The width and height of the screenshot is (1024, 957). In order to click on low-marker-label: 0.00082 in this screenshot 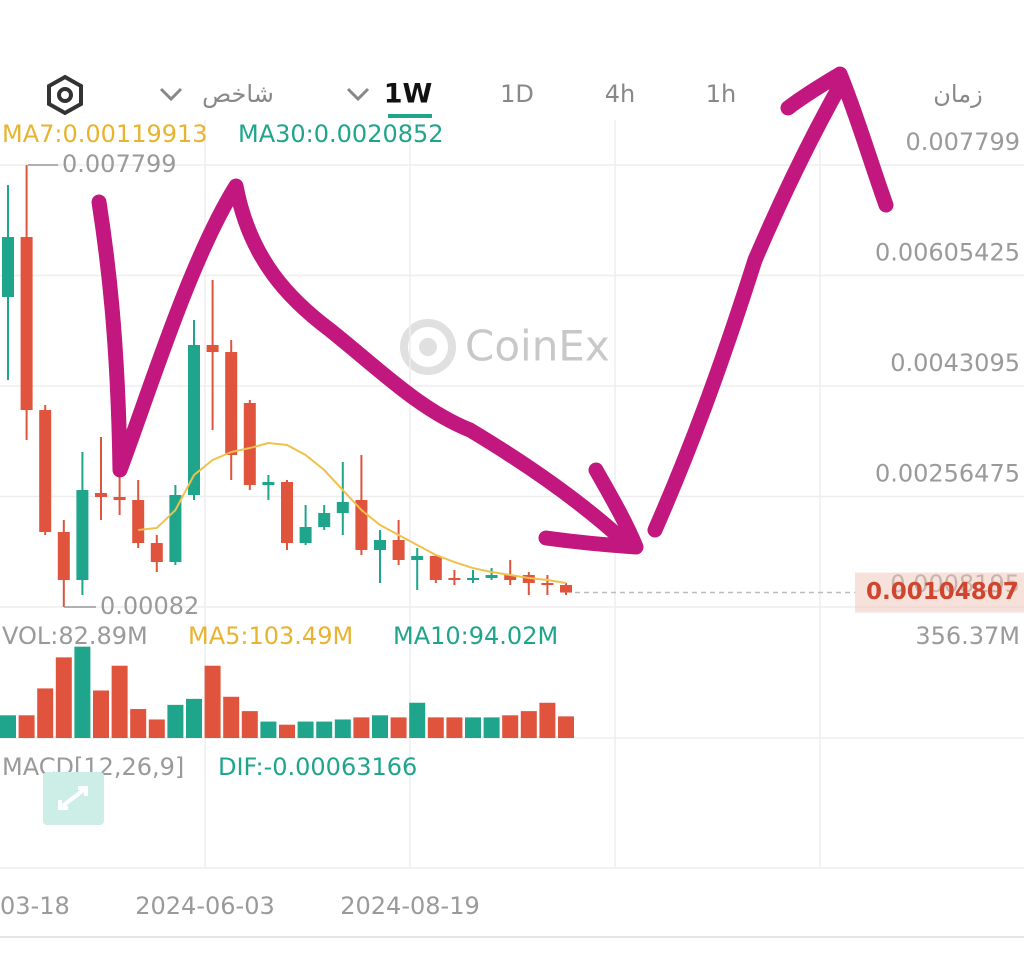, I will do `click(149, 606)`.